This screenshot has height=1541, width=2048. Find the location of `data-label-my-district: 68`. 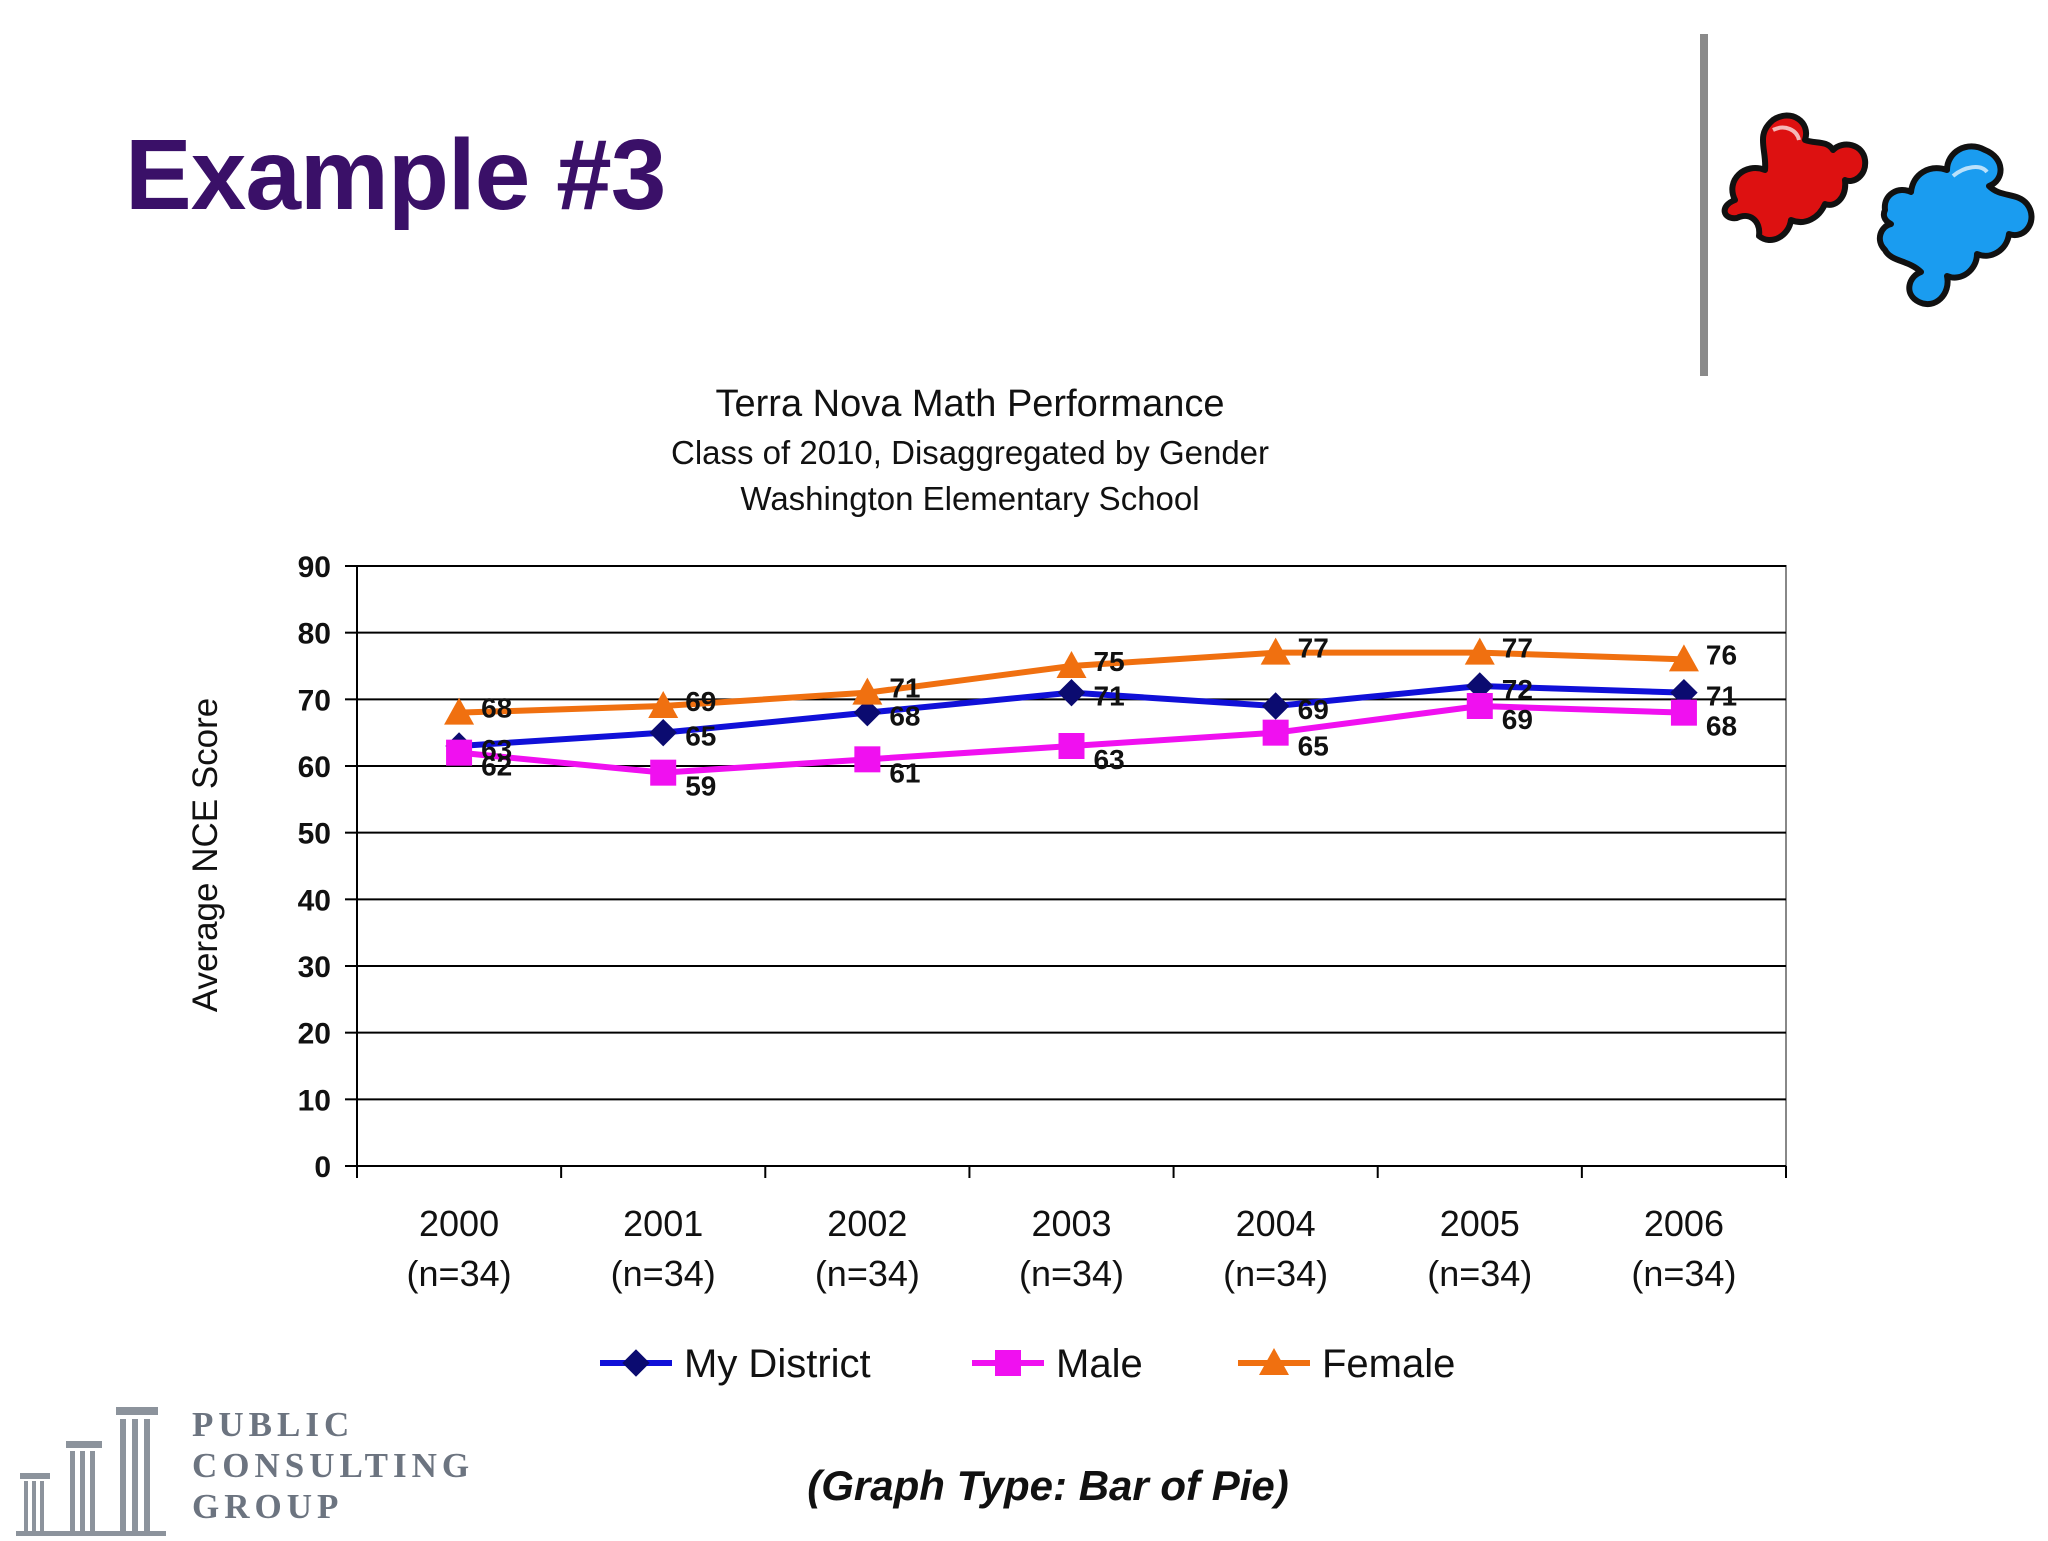

data-label-my-district: 68 is located at coordinates (904, 716).